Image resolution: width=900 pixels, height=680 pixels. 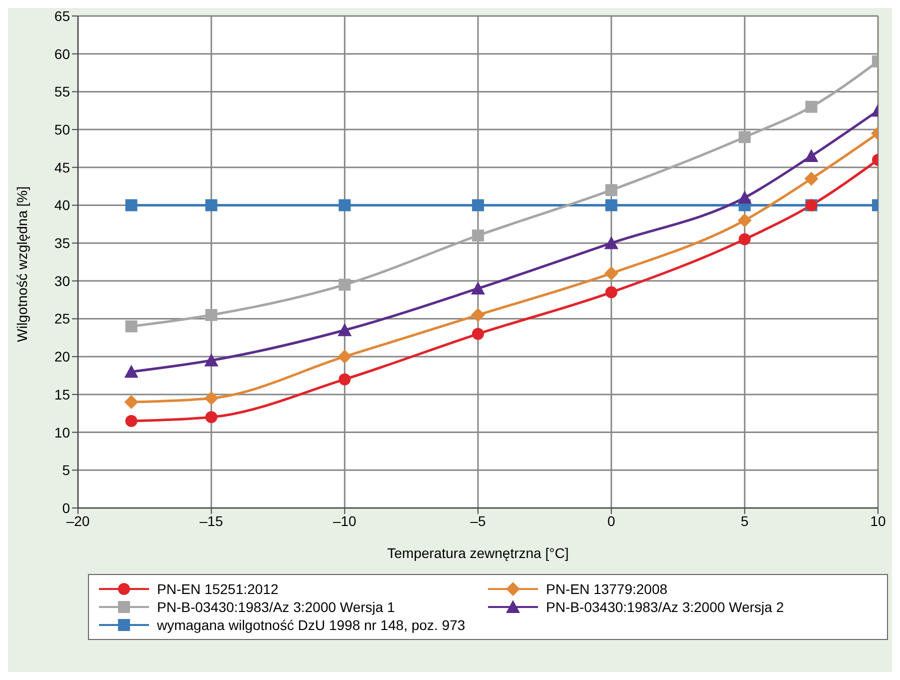 What do you see at coordinates (212, 520) in the screenshot?
I see `x-tick-label: –15` at bounding box center [212, 520].